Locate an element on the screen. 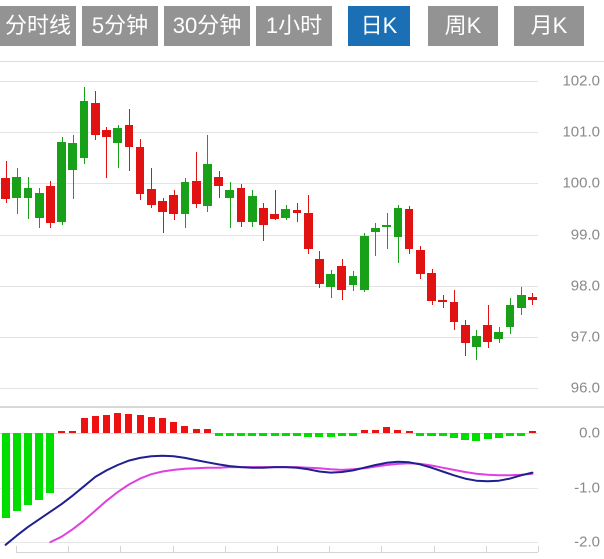 The image size is (604, 559). tab-label: 月K is located at coordinates (549, 25).